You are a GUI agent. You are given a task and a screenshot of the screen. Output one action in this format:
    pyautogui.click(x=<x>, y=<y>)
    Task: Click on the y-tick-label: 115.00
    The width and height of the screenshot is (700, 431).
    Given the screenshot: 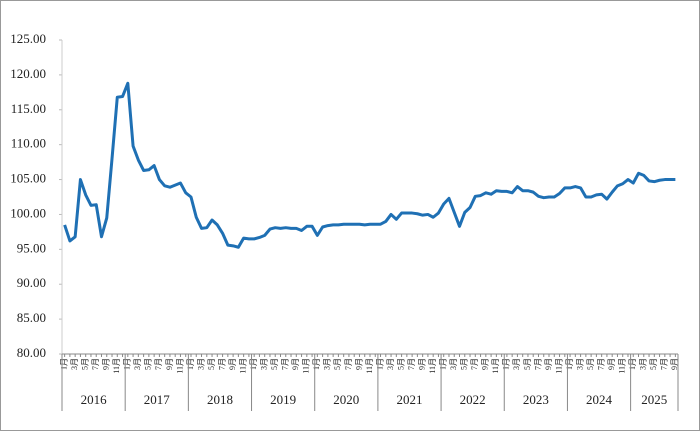 What is the action you would take?
    pyautogui.click(x=28, y=108)
    